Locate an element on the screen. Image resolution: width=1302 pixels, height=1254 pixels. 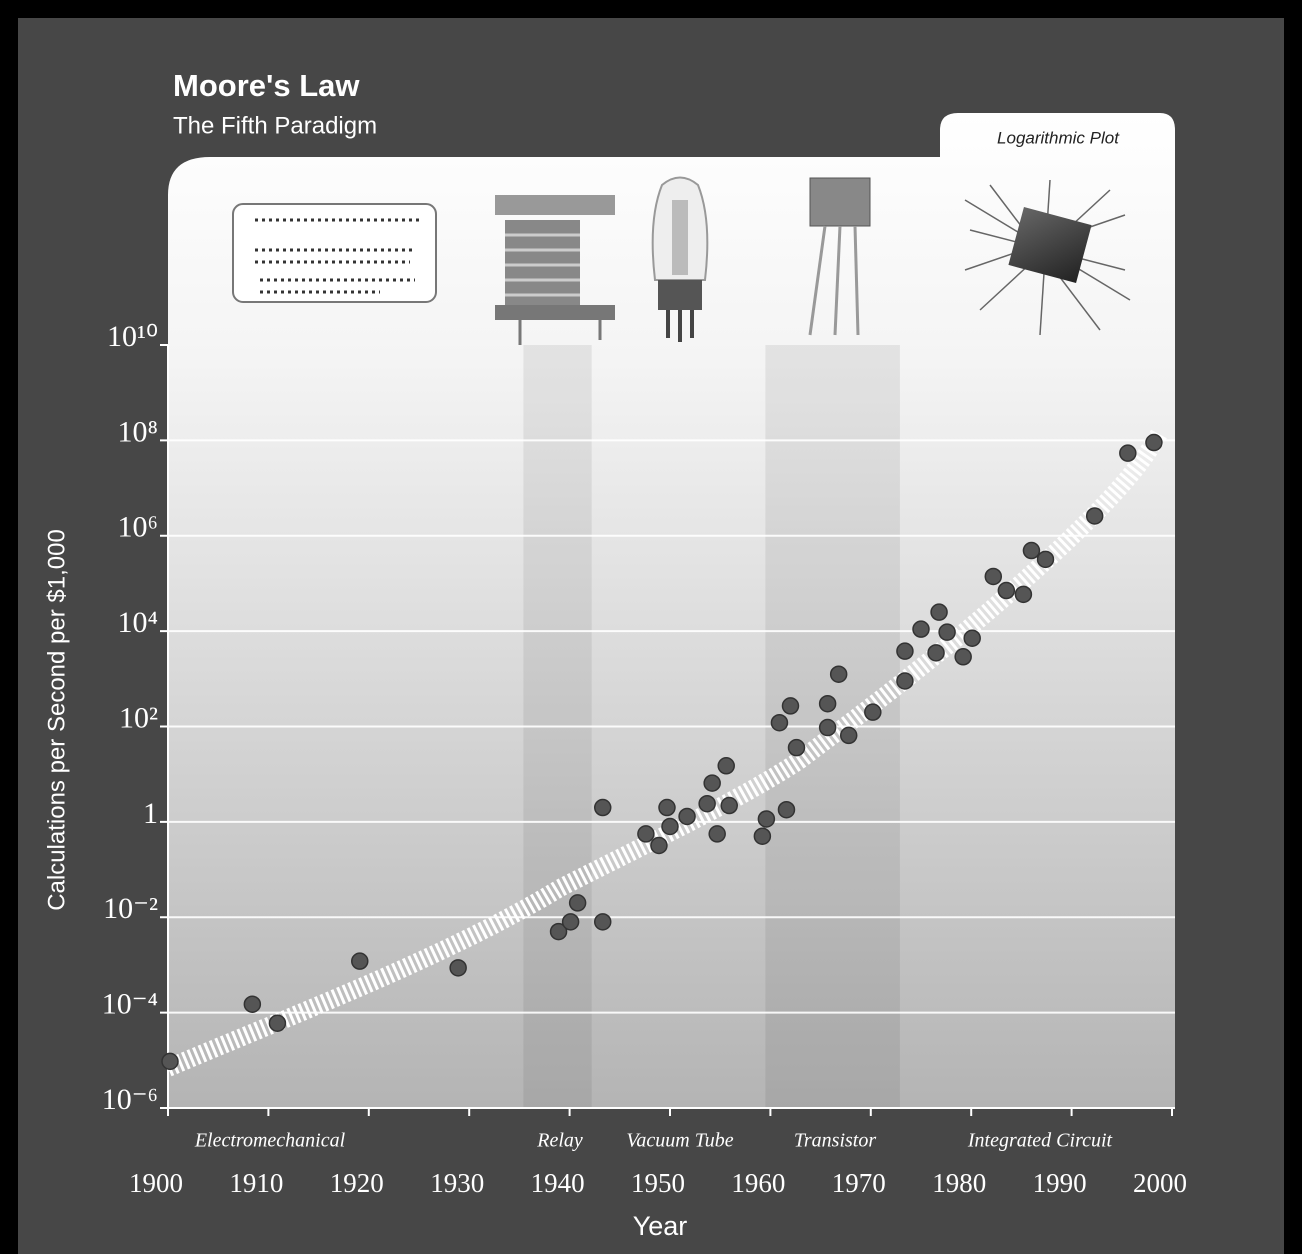
y-axis-label: Calculations per Second per $1,000 is located at coordinates (56, 720).